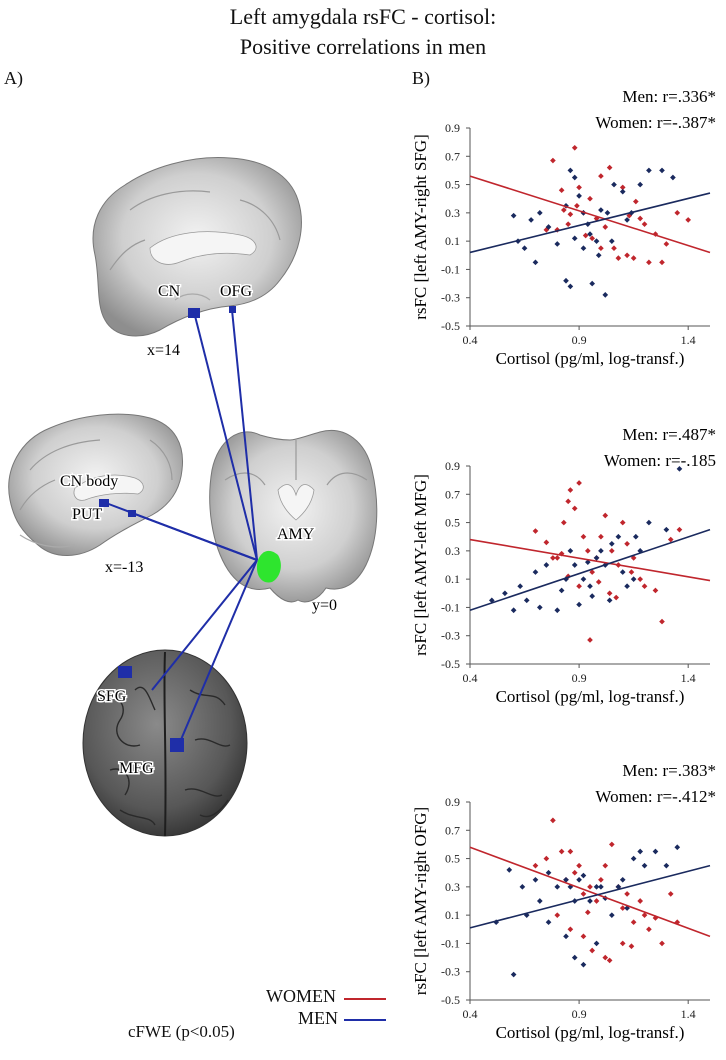 Image resolution: width=726 pixels, height=1060 pixels. What do you see at coordinates (324, 605) in the screenshot?
I see `label-y0: y=0` at bounding box center [324, 605].